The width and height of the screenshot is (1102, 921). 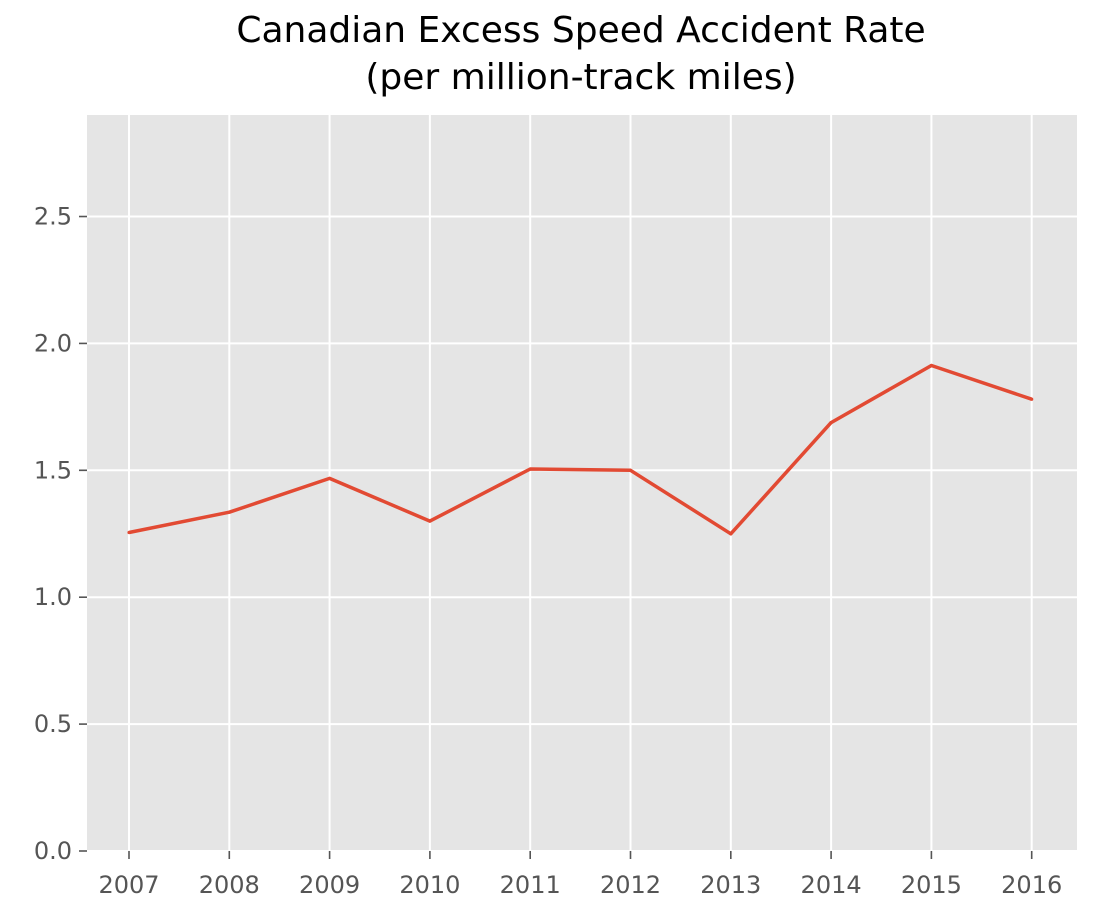 I want to click on x-tick-label: 2015, so click(x=931, y=885).